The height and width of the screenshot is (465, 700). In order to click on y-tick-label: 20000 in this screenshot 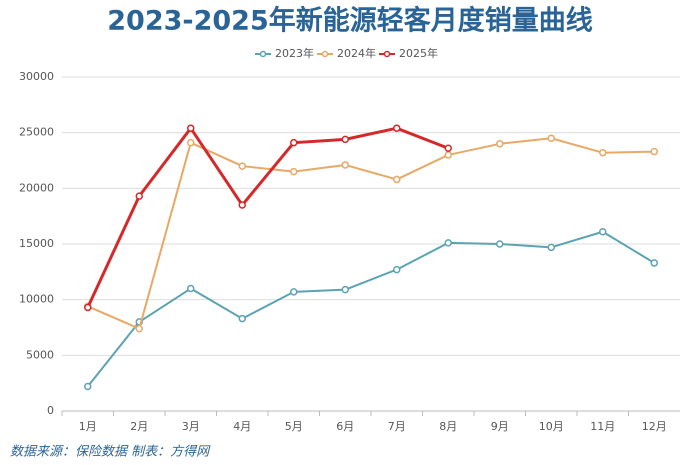, I will do `click(36, 187)`.